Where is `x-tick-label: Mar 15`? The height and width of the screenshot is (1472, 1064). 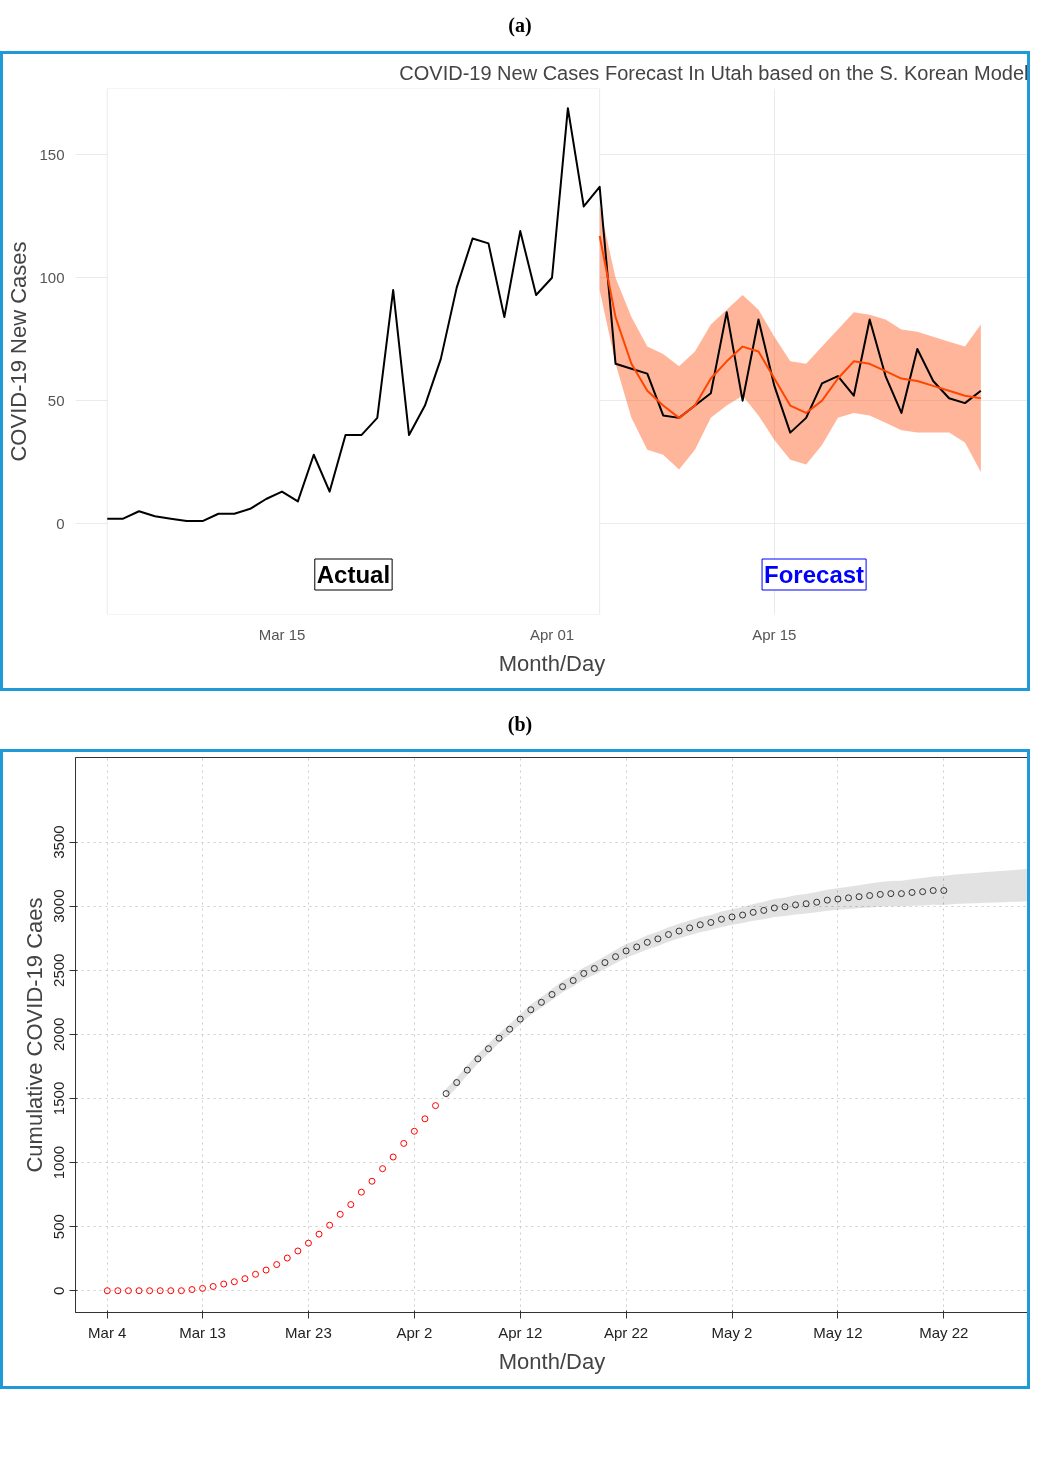
x-tick-label: Mar 15 is located at coordinates (282, 634).